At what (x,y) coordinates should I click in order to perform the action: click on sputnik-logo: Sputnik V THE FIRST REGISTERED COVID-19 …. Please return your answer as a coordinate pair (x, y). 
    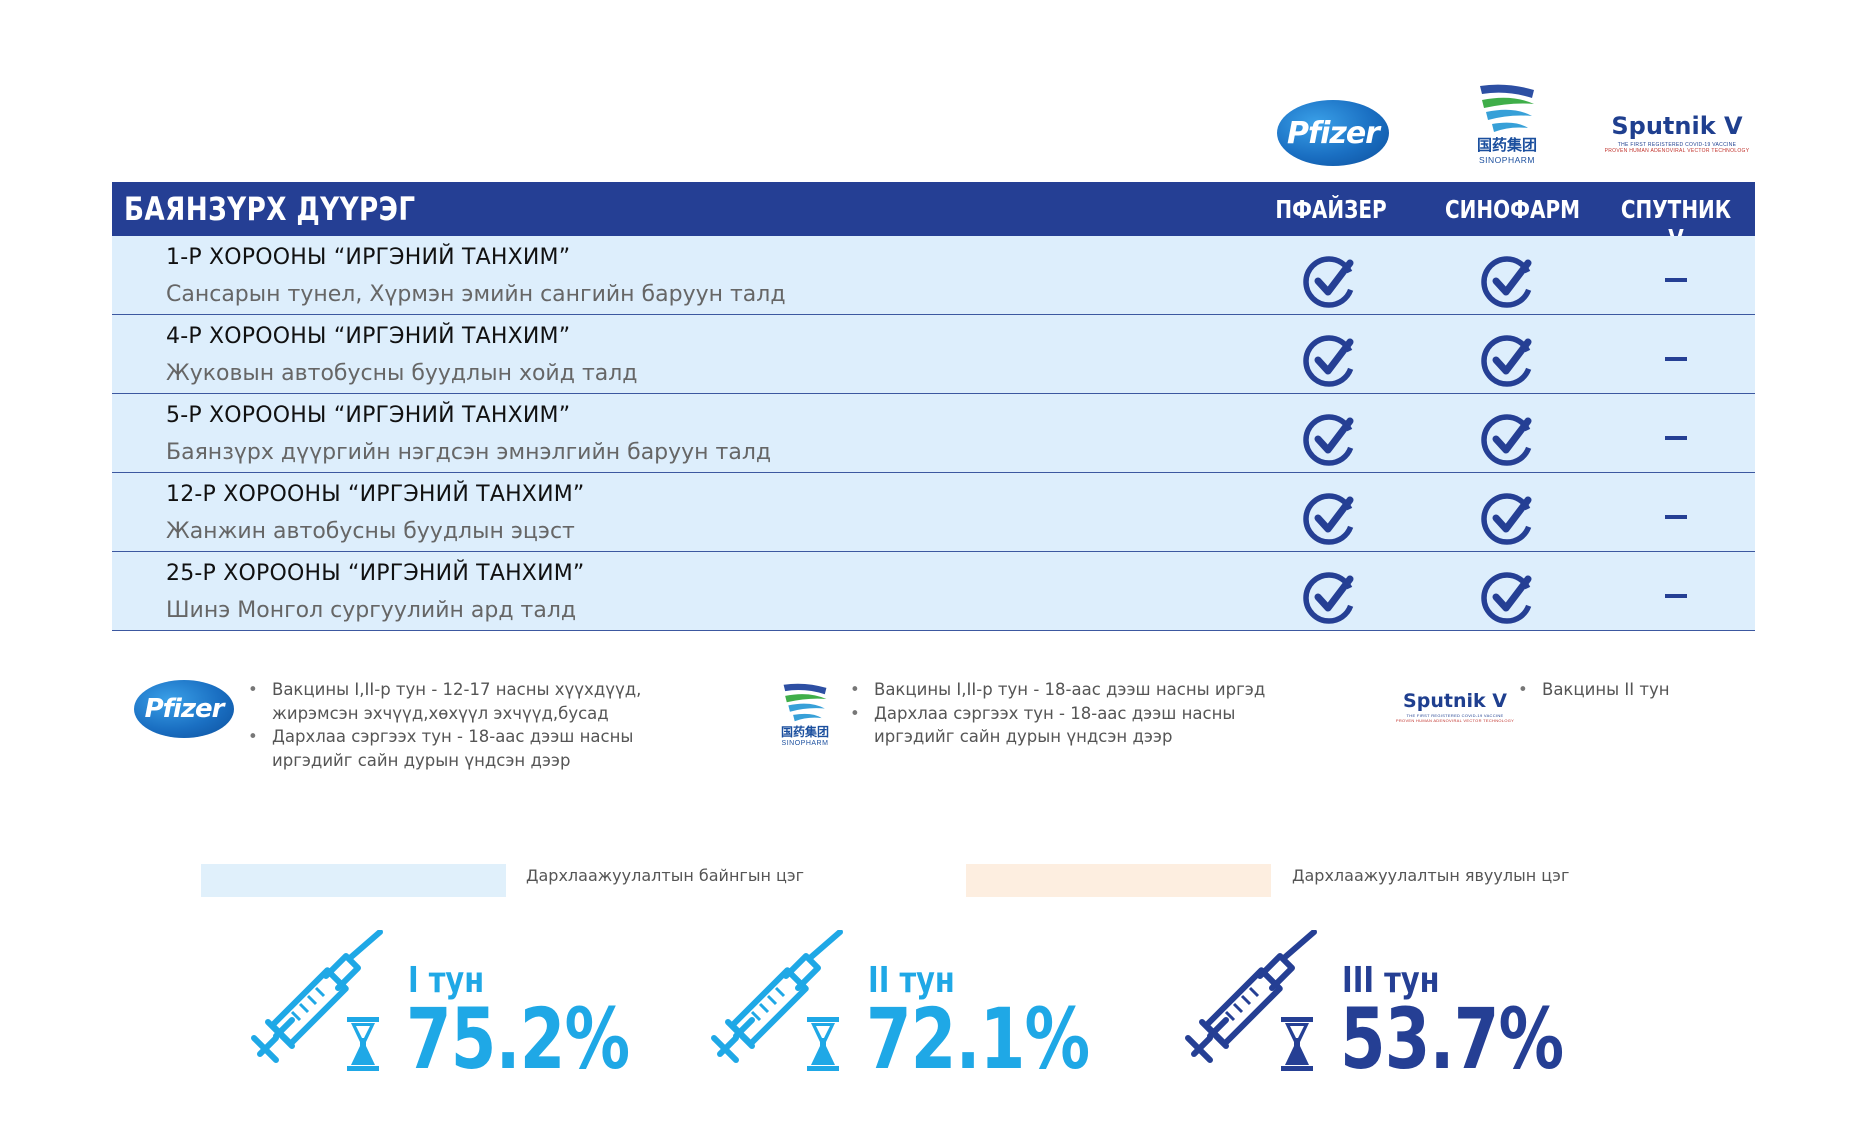
    Looking at the image, I should click on (1677, 134).